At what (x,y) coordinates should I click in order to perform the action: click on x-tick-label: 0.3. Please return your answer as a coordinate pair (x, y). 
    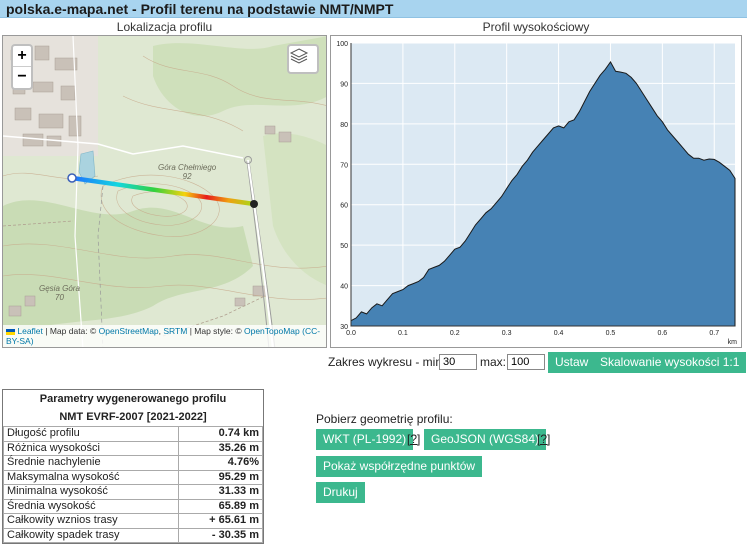
    Looking at the image, I should click on (507, 333).